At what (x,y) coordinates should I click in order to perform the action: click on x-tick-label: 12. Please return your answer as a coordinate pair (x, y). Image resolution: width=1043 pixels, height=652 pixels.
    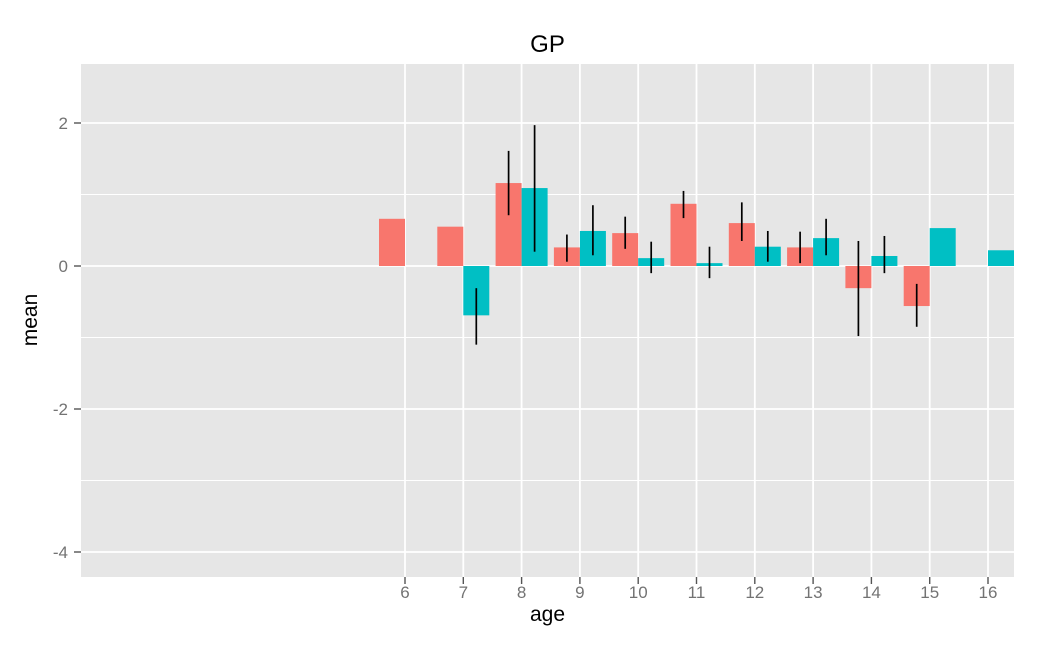
    Looking at the image, I should click on (754, 592).